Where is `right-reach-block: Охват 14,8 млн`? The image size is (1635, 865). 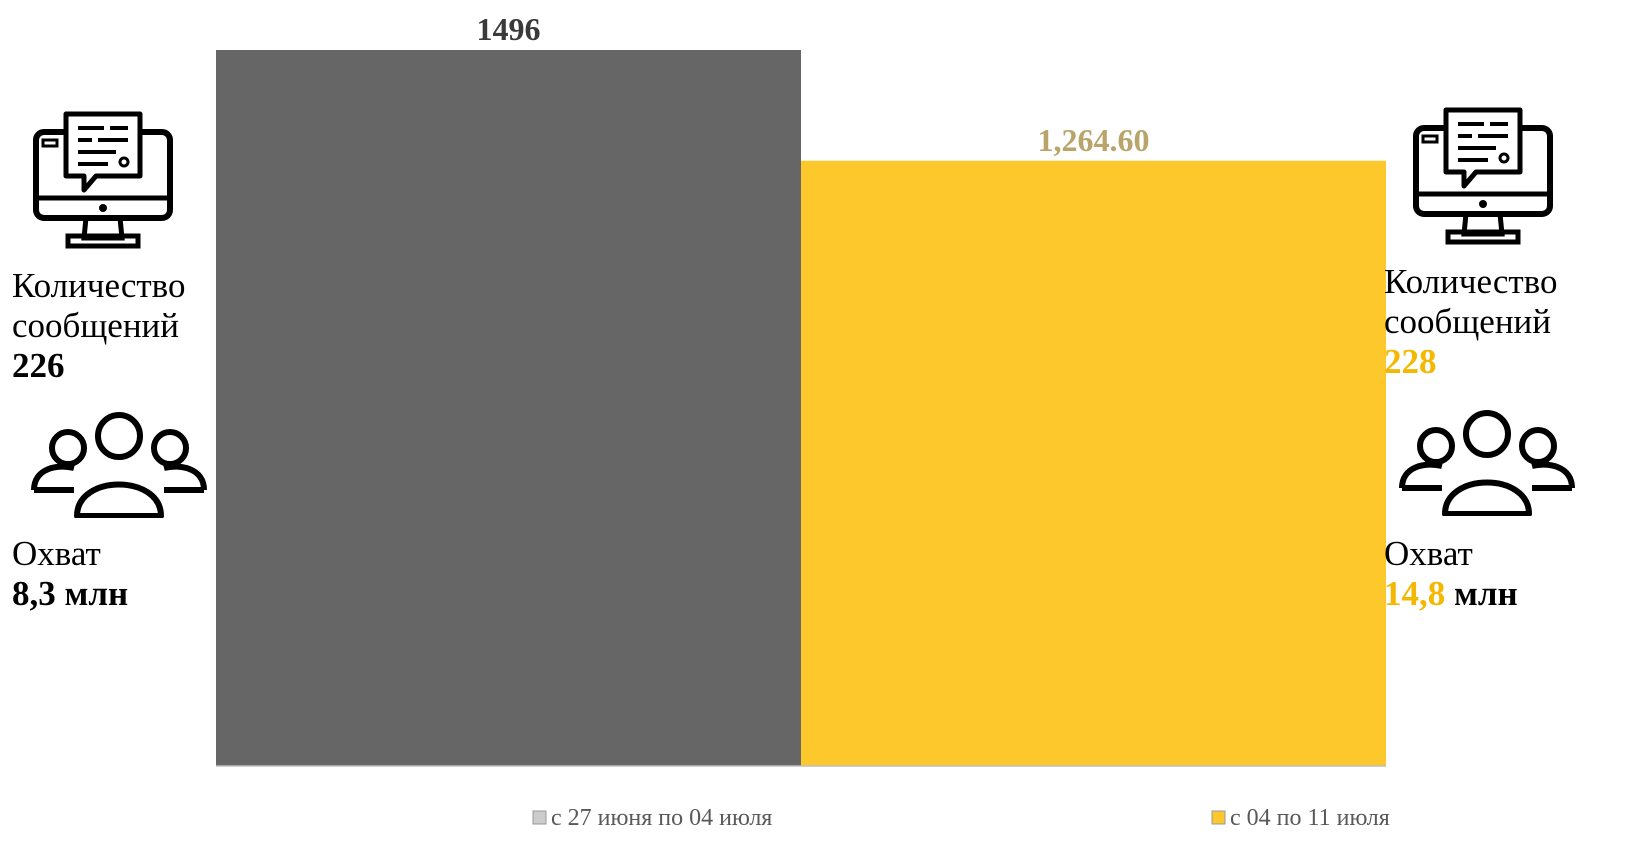
right-reach-block: Охват 14,8 млн is located at coordinates (1499, 574).